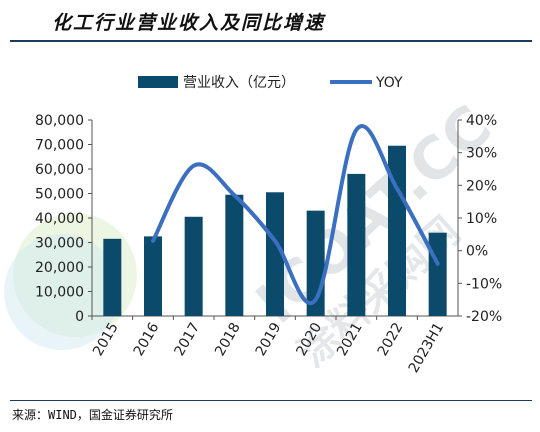 This screenshot has width=540, height=432. Describe the element at coordinates (484, 317) in the screenshot. I see `y-right-tick-label: -20%` at that location.